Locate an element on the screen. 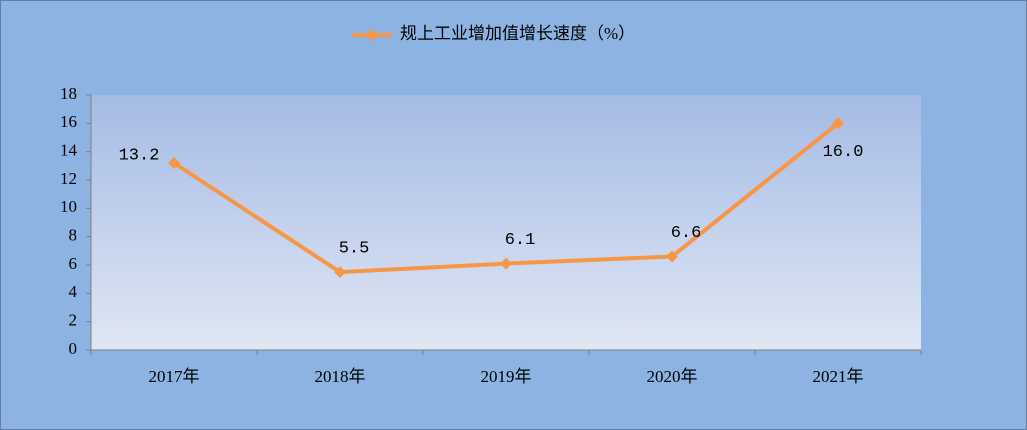  y-tick-label: 8 is located at coordinates (73, 235).